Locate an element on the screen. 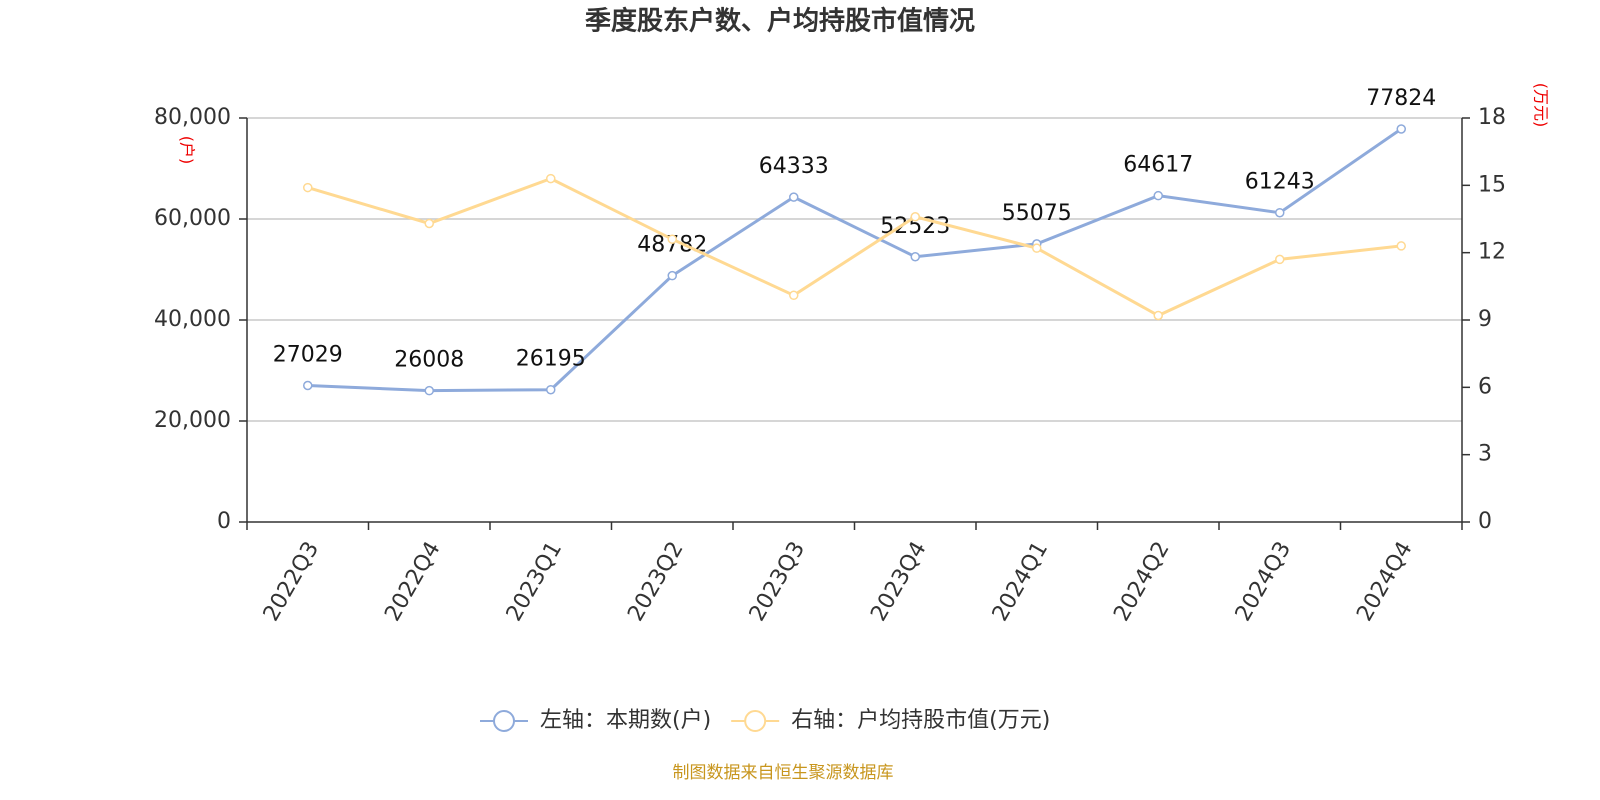 Image resolution: width=1600 pixels, height=800 pixels. y-tick-label: 40,000 is located at coordinates (192, 319).